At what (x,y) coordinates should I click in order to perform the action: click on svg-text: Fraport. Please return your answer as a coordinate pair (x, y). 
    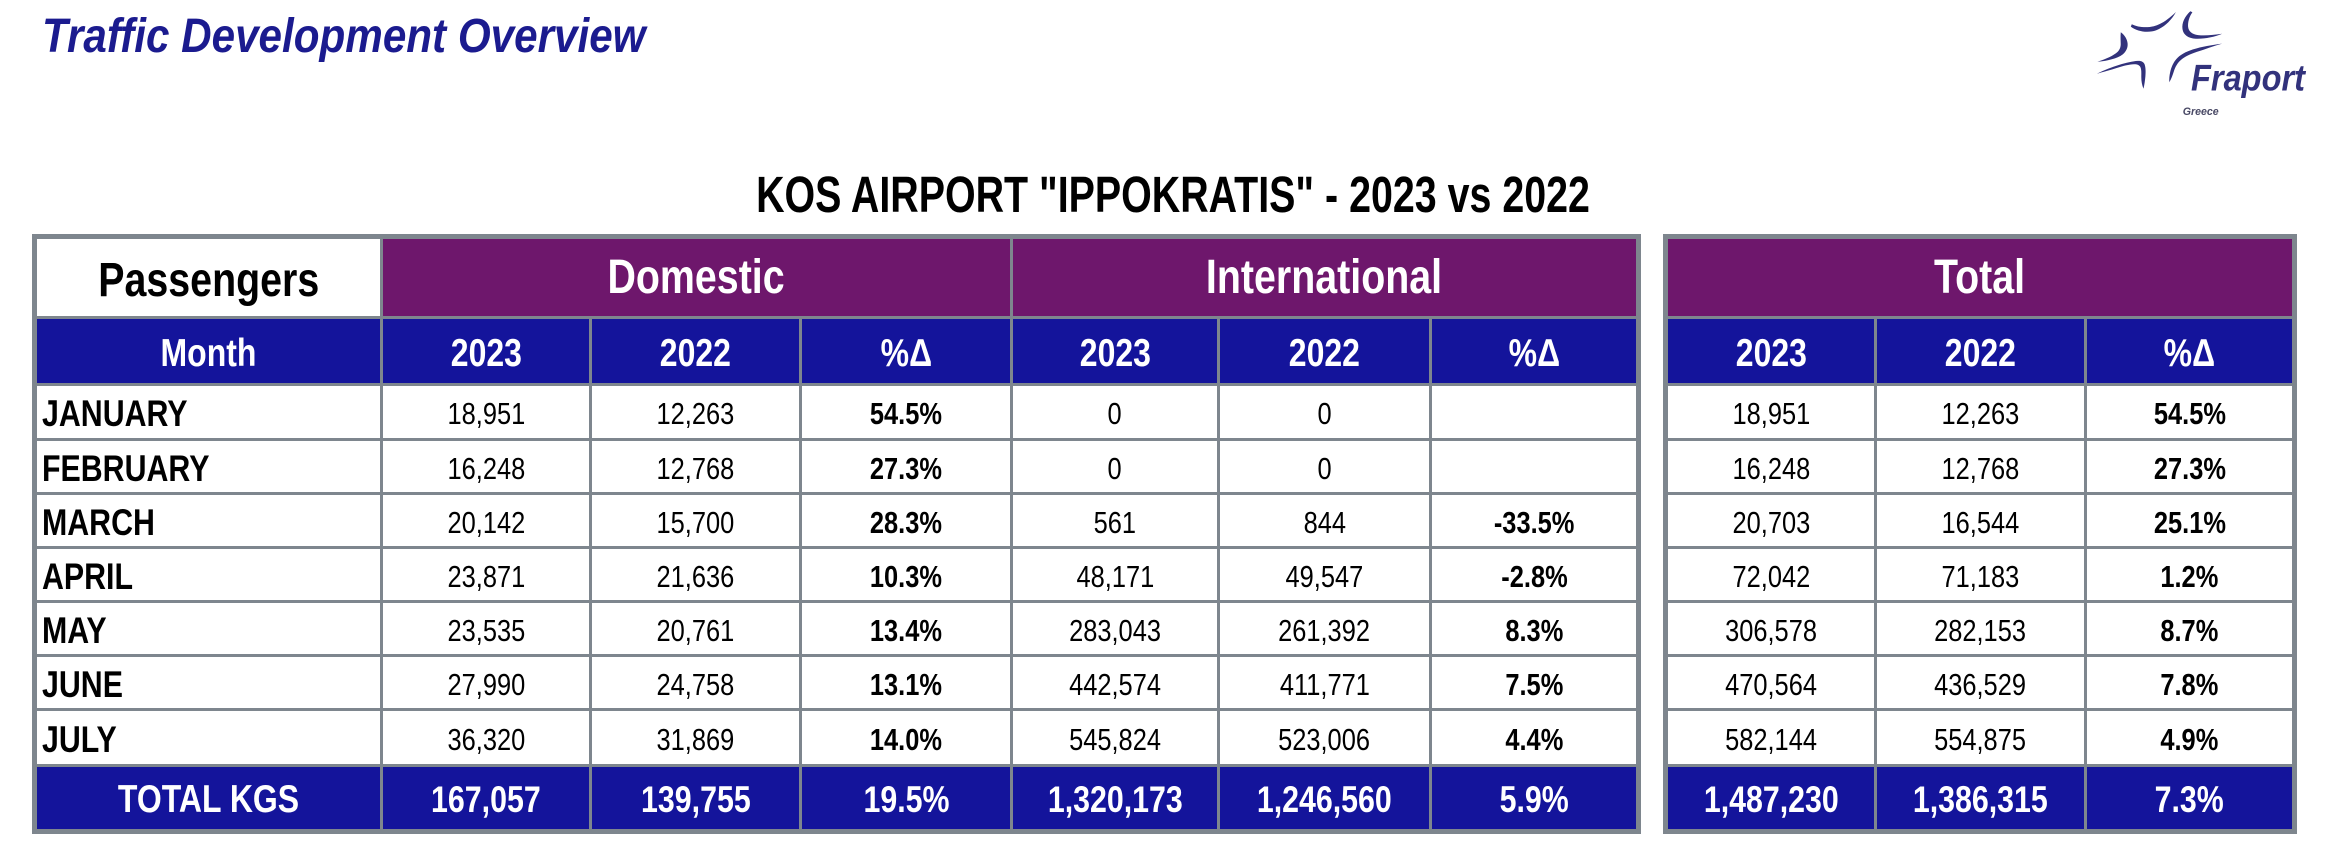
    Looking at the image, I should click on (2248, 78).